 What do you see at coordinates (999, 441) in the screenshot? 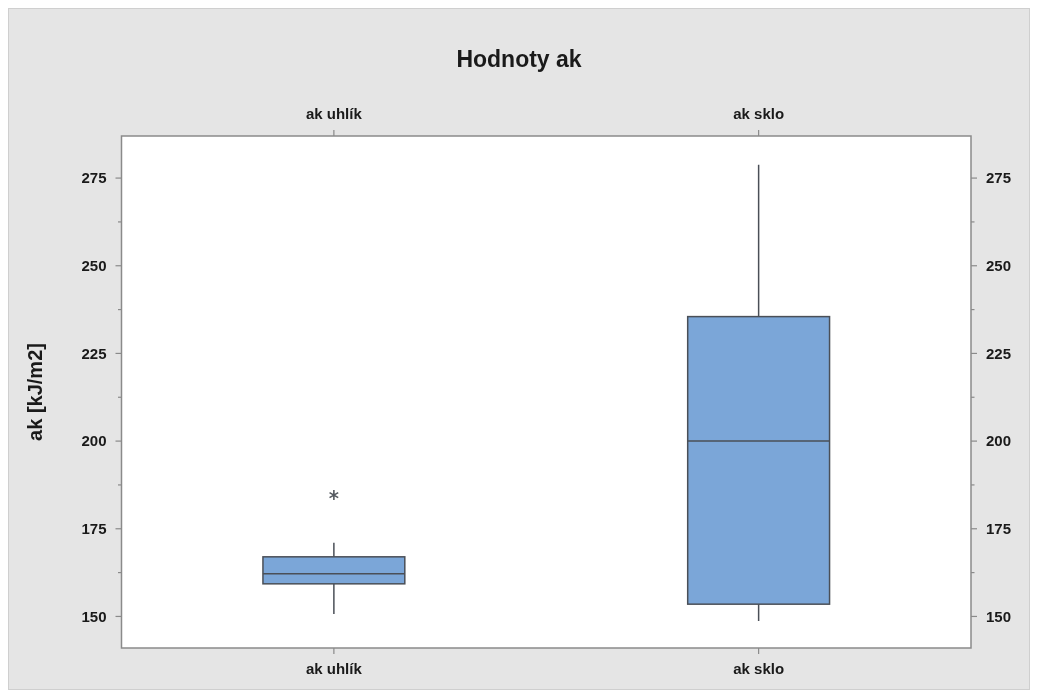
I see `y2-tick-label: 200` at bounding box center [999, 441].